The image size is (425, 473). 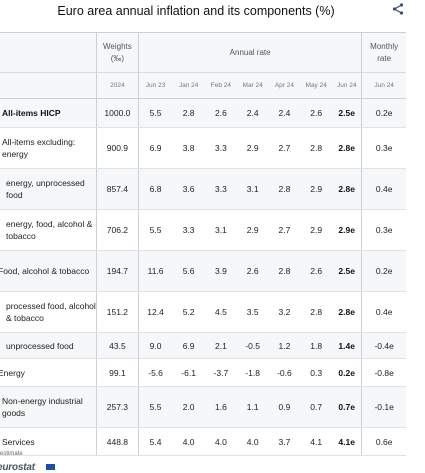 I want to click on table-cell: -3.7, so click(x=221, y=372).